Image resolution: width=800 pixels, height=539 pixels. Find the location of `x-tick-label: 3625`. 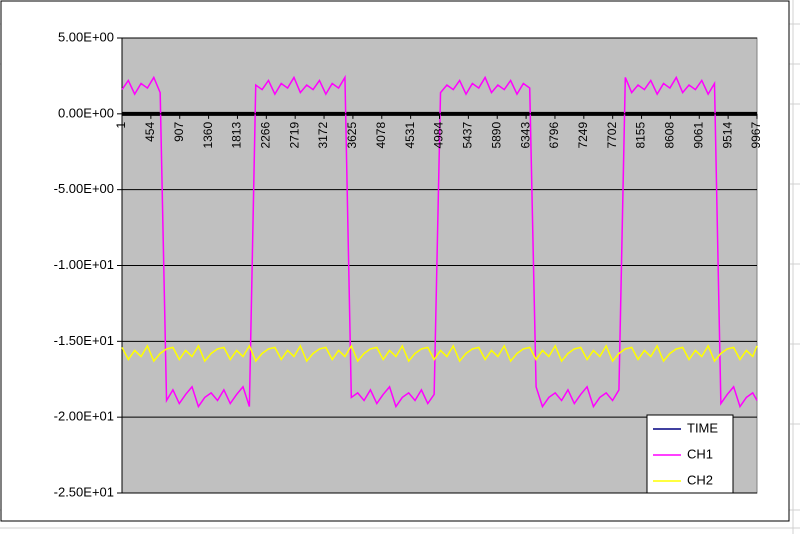

x-tick-label: 3625 is located at coordinates (352, 135).